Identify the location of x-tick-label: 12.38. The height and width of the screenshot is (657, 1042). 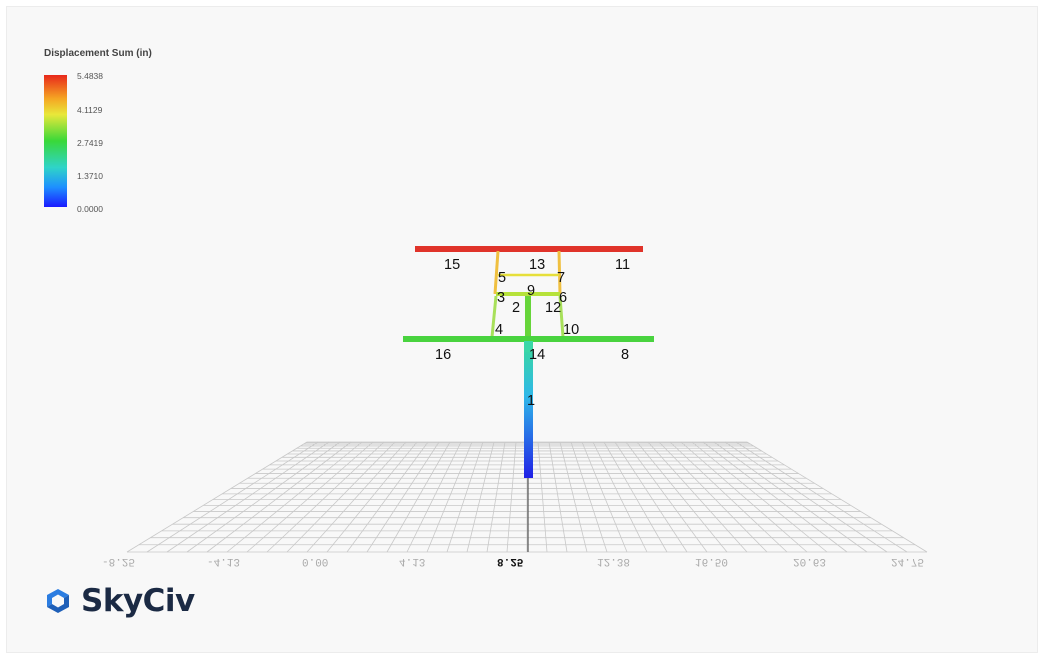
(613, 561).